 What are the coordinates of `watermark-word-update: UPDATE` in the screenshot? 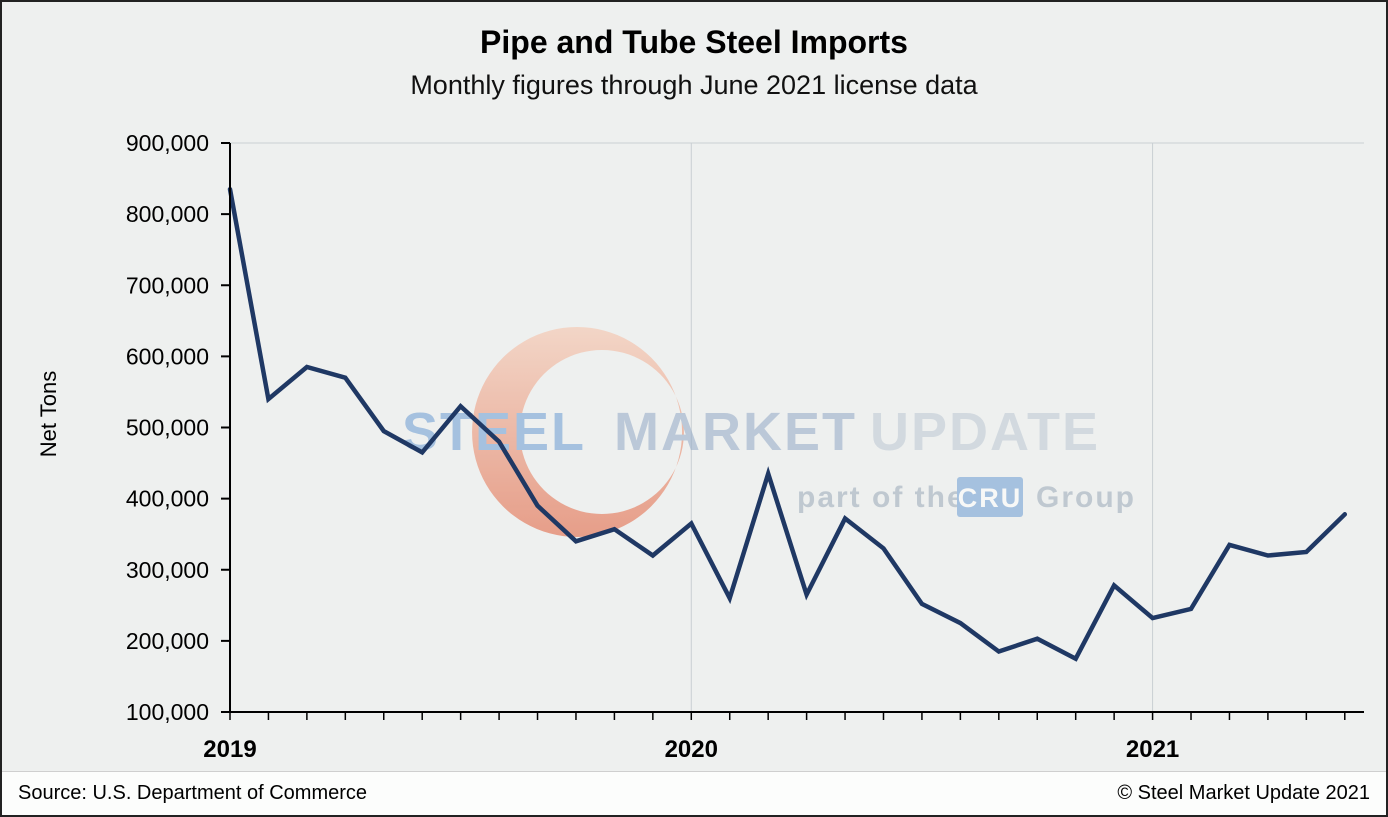 It's located at (985, 432).